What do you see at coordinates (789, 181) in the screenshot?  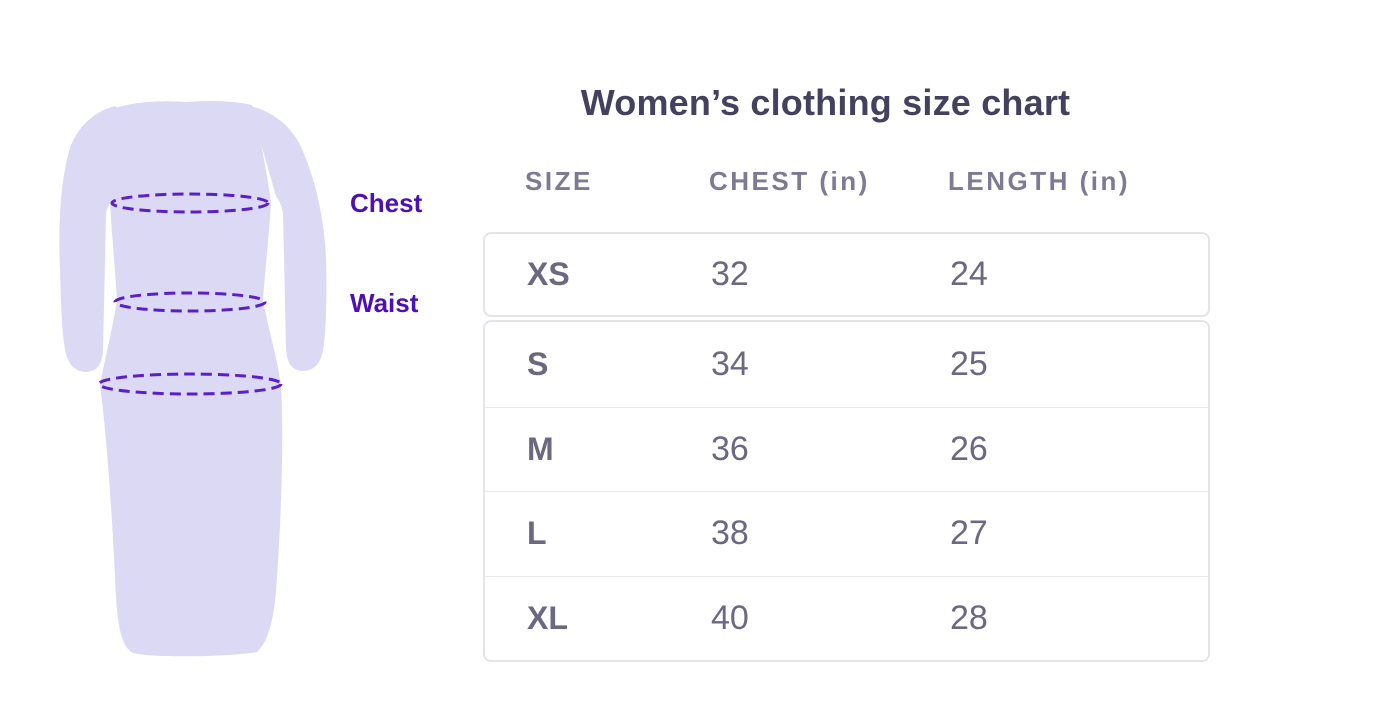 I see `column-header-chest: CHEST (in)` at bounding box center [789, 181].